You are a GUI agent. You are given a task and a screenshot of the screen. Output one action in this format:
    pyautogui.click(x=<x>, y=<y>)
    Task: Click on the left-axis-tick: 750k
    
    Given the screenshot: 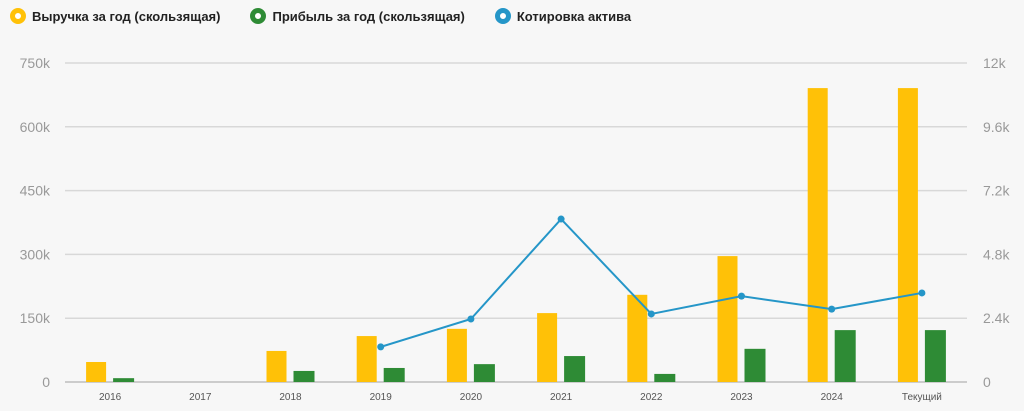 What is the action you would take?
    pyautogui.click(x=35, y=63)
    